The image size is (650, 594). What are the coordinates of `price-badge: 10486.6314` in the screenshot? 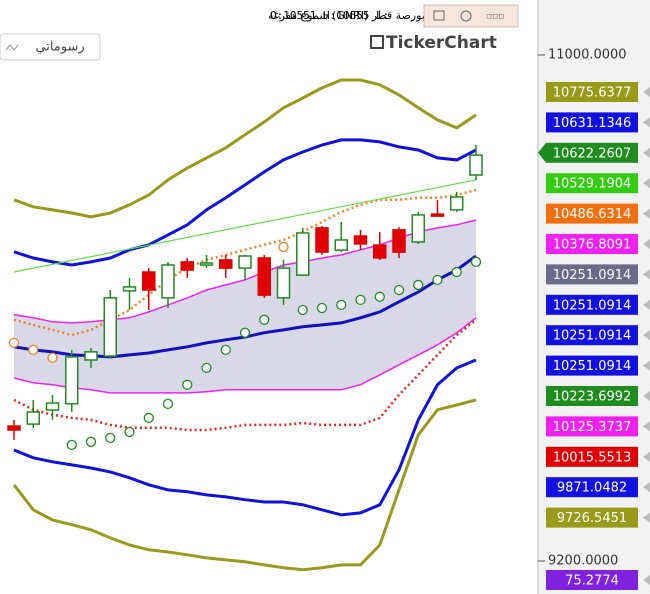 It's located at (598, 213).